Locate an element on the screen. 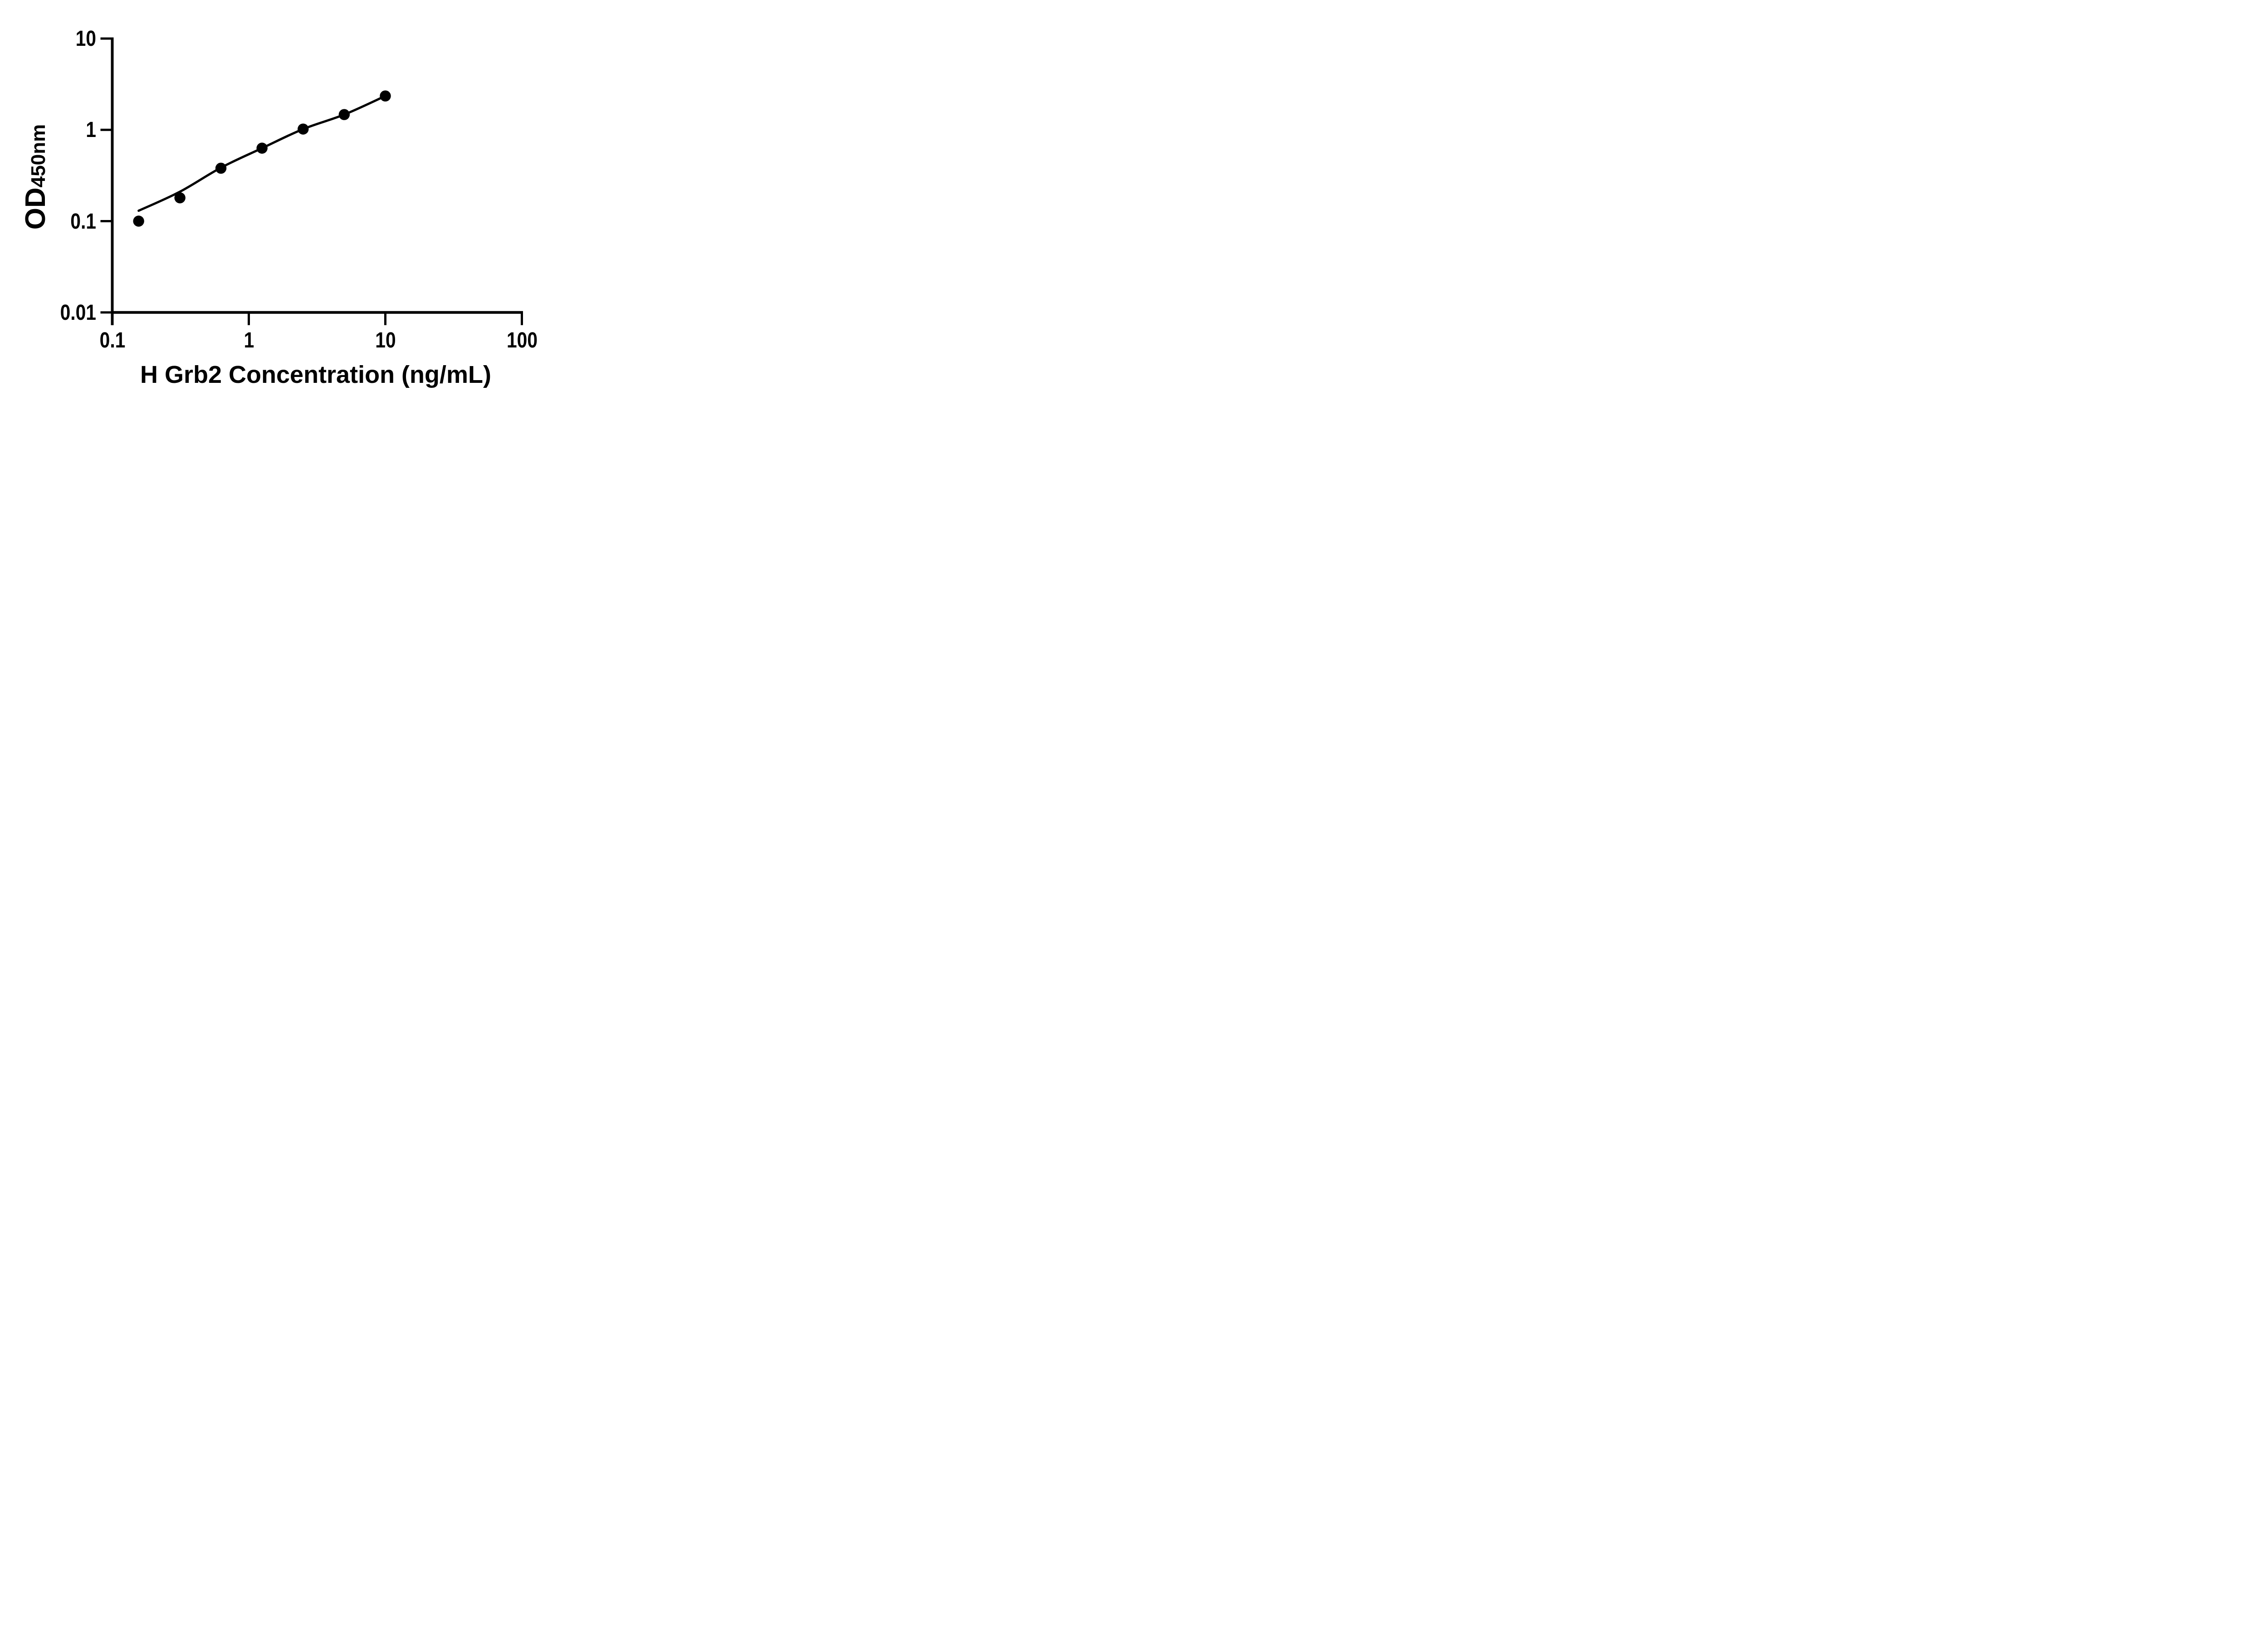 This screenshot has width=2268, height=1633. y-tick-label: 10 is located at coordinates (86, 39).